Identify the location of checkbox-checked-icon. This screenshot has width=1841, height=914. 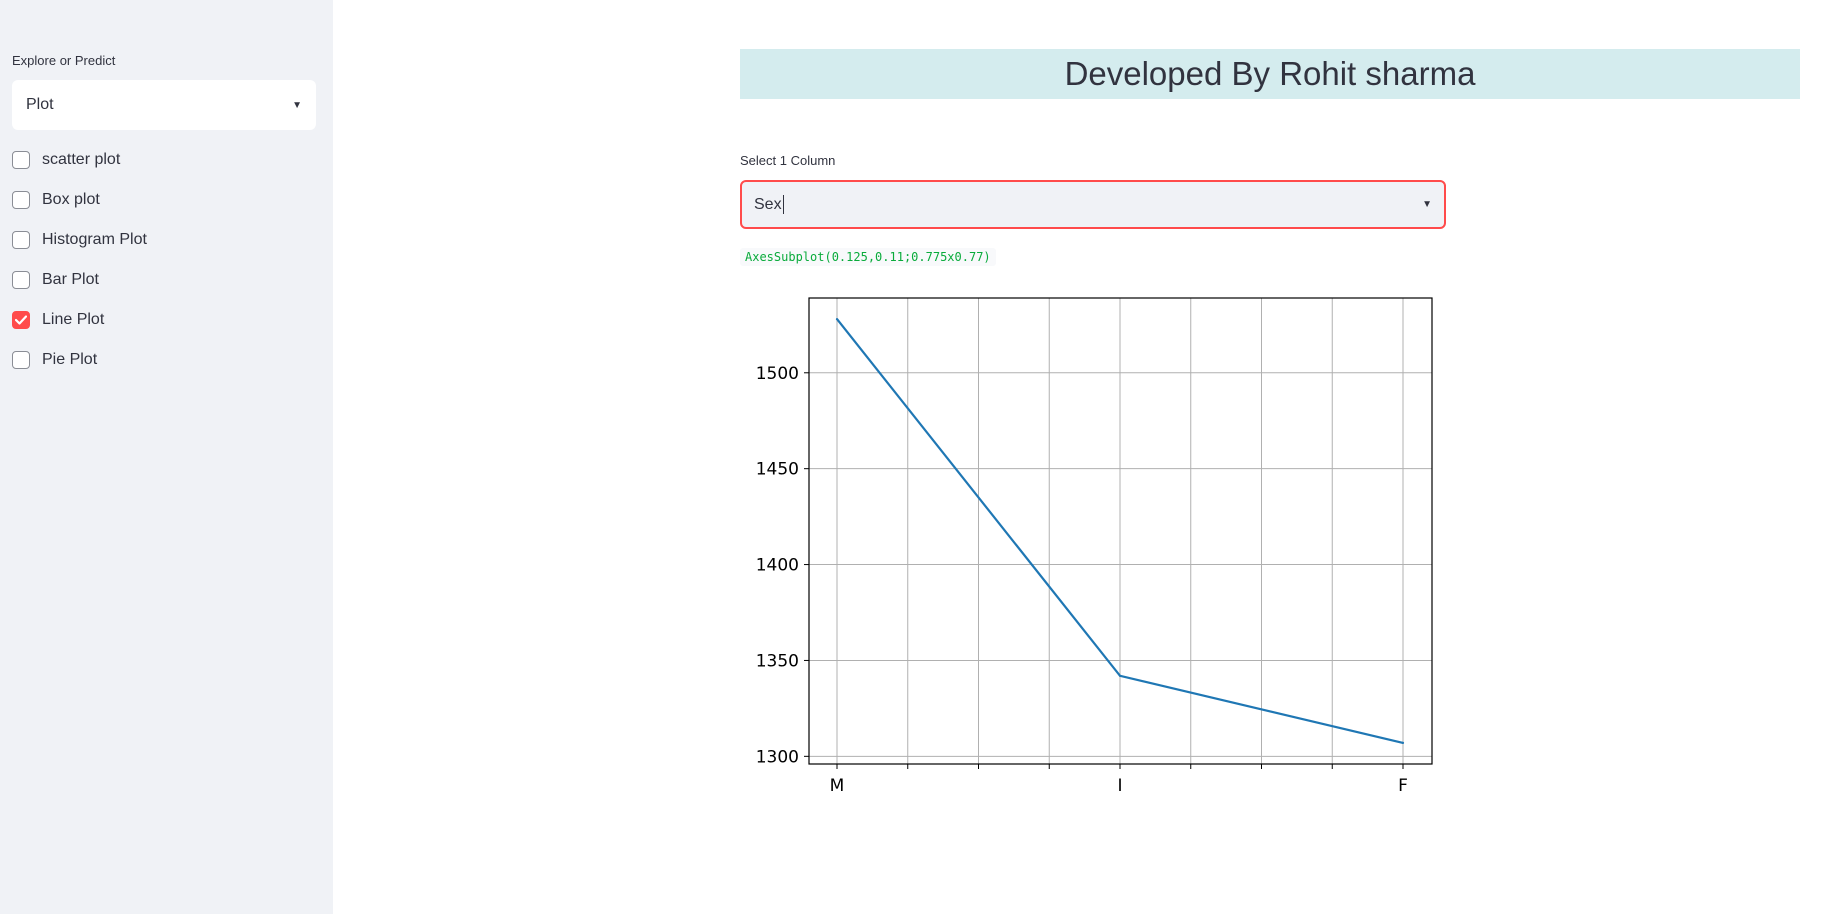
(21, 320).